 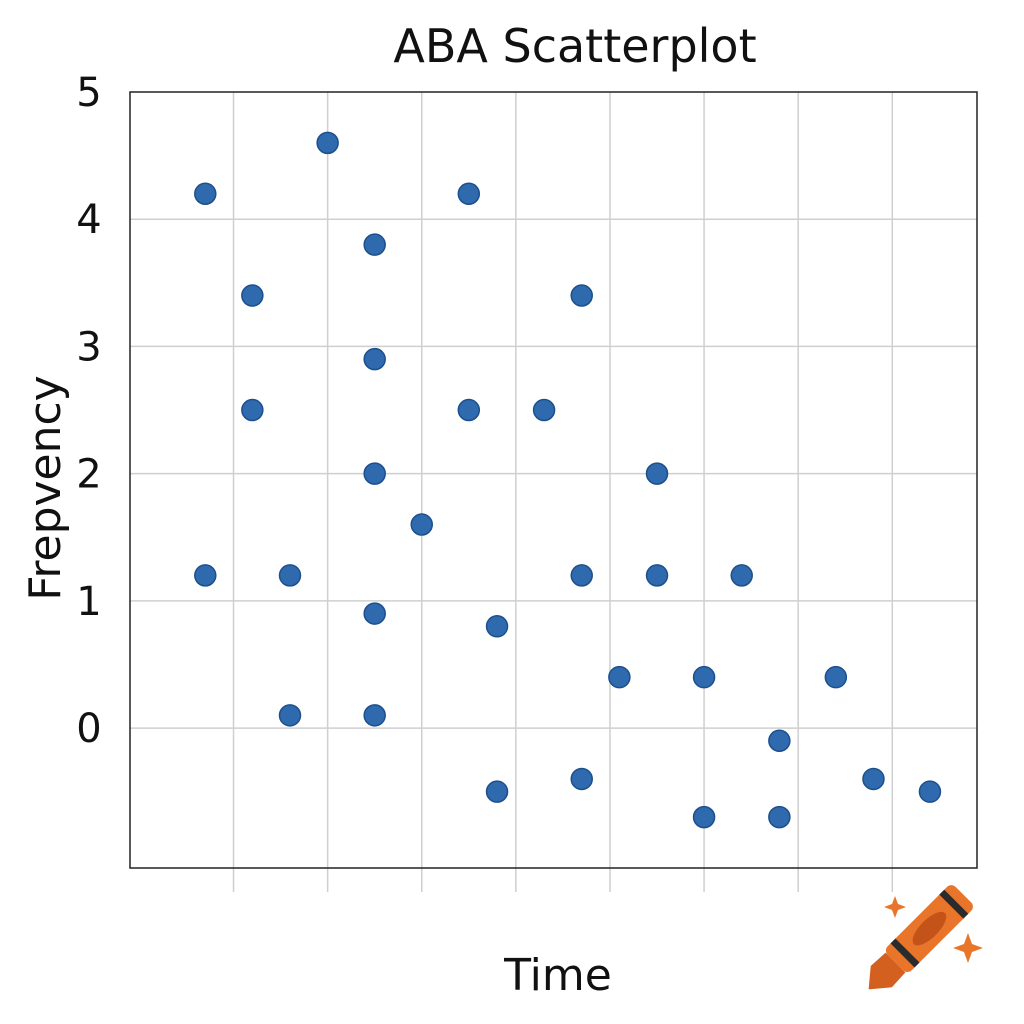 I want to click on x-axis-label: Time, so click(x=557, y=975).